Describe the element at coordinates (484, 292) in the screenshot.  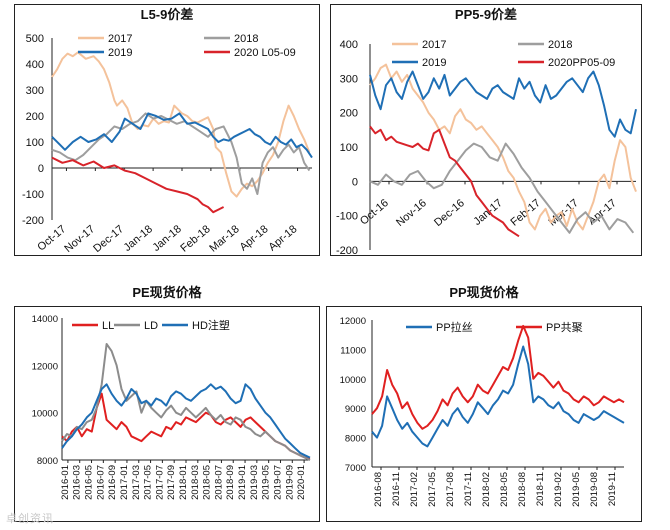
I see `chart-title: PP现货价格` at that location.